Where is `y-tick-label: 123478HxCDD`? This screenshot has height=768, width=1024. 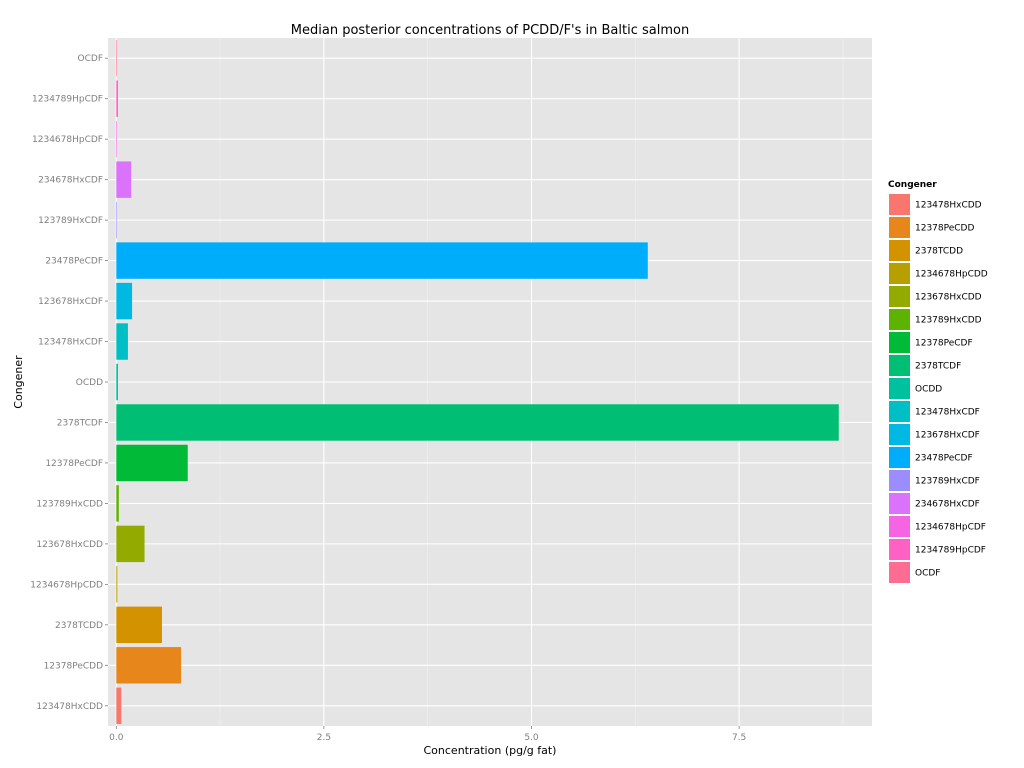 y-tick-label: 123478HxCDD is located at coordinates (69, 707).